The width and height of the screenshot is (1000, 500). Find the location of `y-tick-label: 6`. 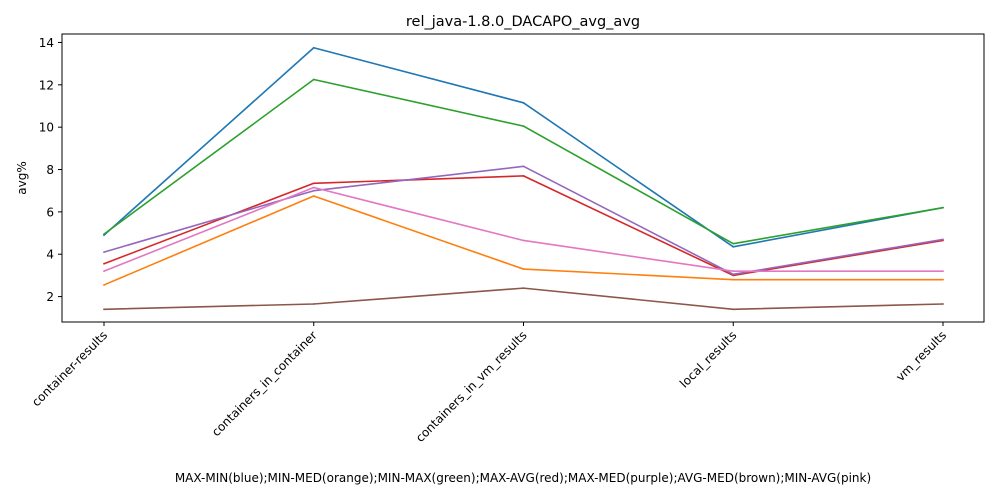

y-tick-label: 6 is located at coordinates (50, 212).